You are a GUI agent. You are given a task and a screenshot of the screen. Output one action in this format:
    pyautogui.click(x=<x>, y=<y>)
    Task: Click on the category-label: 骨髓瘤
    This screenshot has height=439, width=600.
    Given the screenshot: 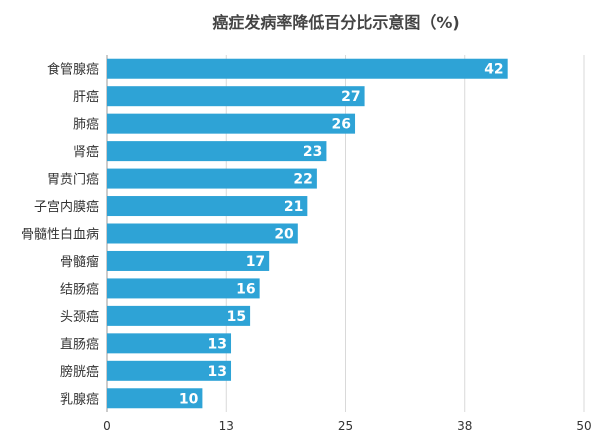 What is the action you would take?
    pyautogui.click(x=79, y=262)
    